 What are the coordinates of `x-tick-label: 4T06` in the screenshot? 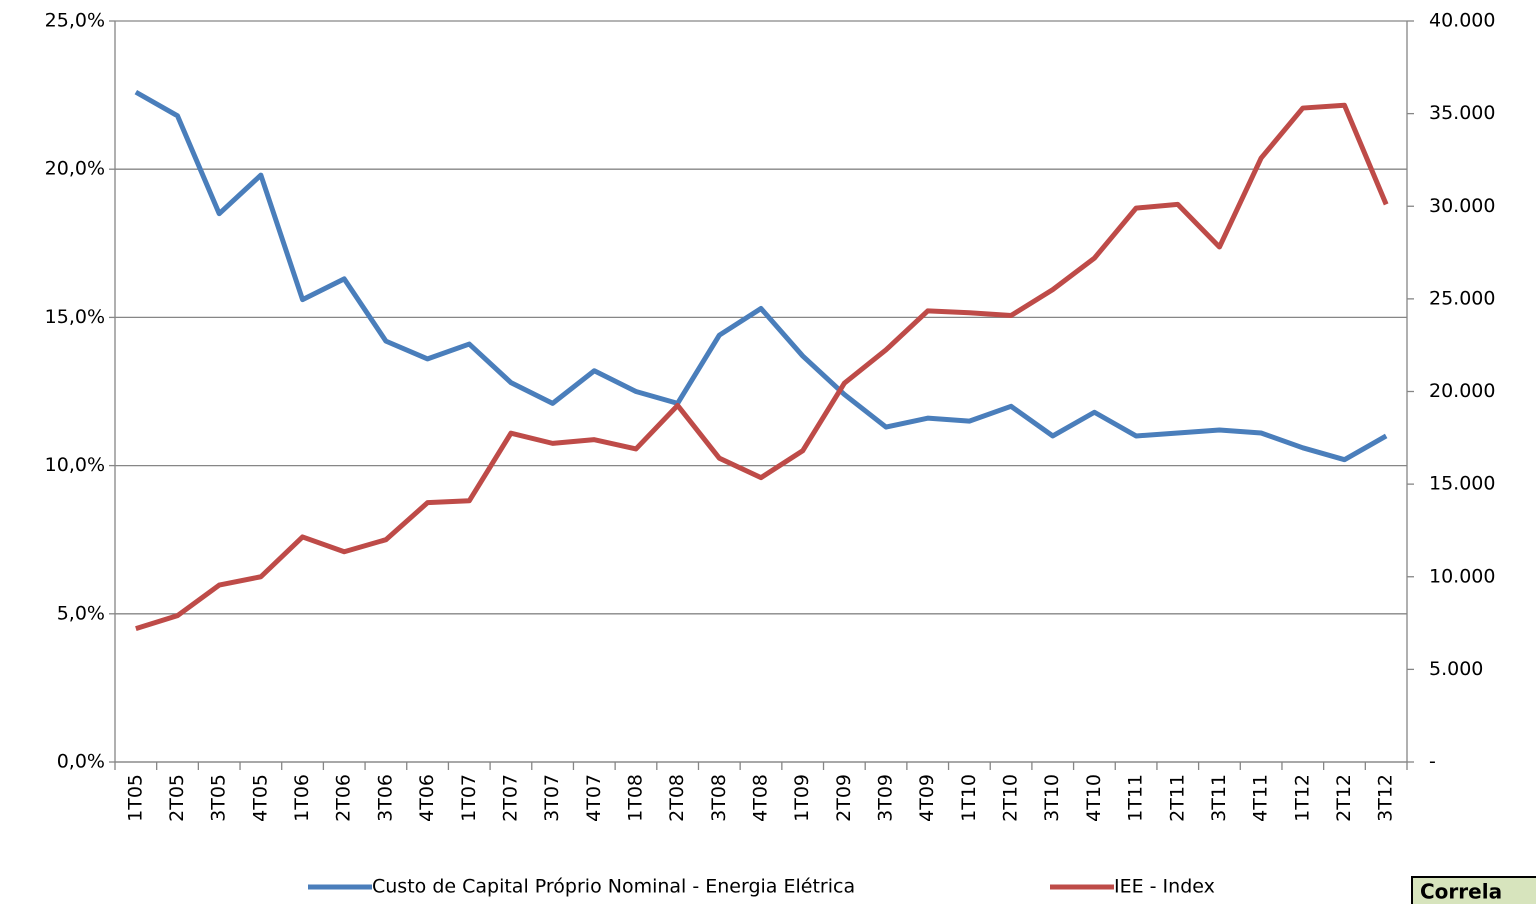 It's located at (427, 798).